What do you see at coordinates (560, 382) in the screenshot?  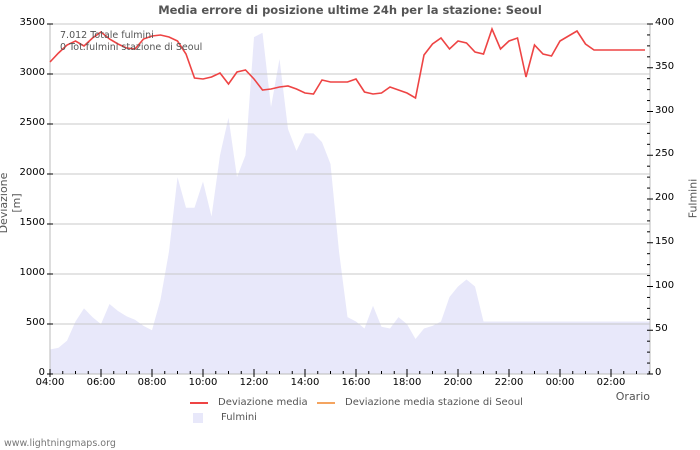 I see `x-tick-label: 00:00` at bounding box center [560, 382].